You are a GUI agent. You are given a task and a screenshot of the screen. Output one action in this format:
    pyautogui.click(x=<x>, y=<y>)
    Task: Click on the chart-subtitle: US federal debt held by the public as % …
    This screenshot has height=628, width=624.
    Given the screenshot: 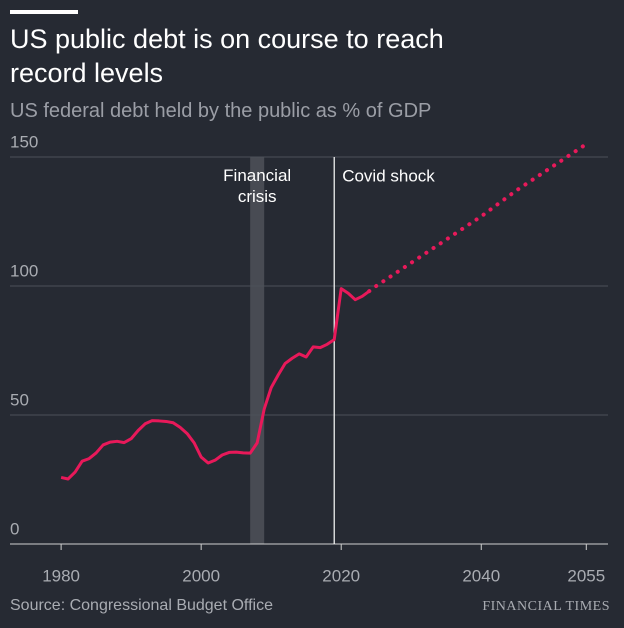 What is the action you would take?
    pyautogui.click(x=221, y=111)
    